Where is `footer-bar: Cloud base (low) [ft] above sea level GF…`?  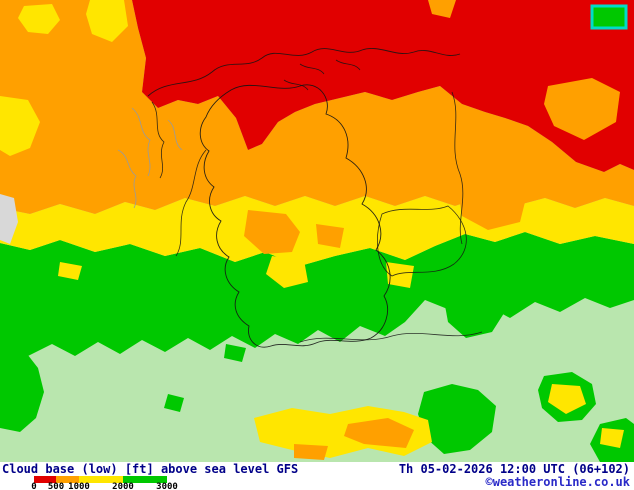 footer-bar: Cloud base (low) [ft] above sea level GF… is located at coordinates (317, 476).